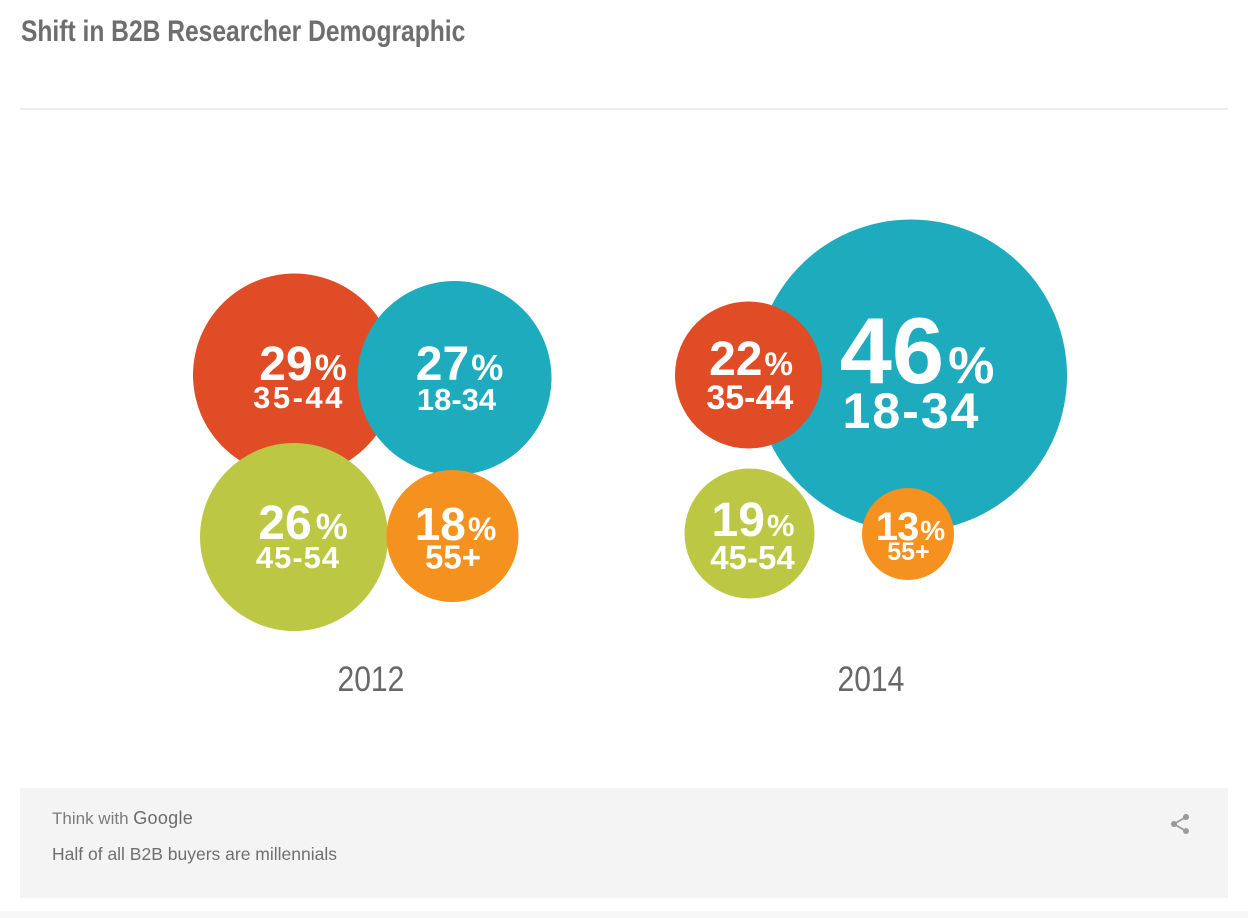 This screenshot has height=918, width=1248. What do you see at coordinates (753, 520) in the screenshot?
I see `svg-text: 19%` at bounding box center [753, 520].